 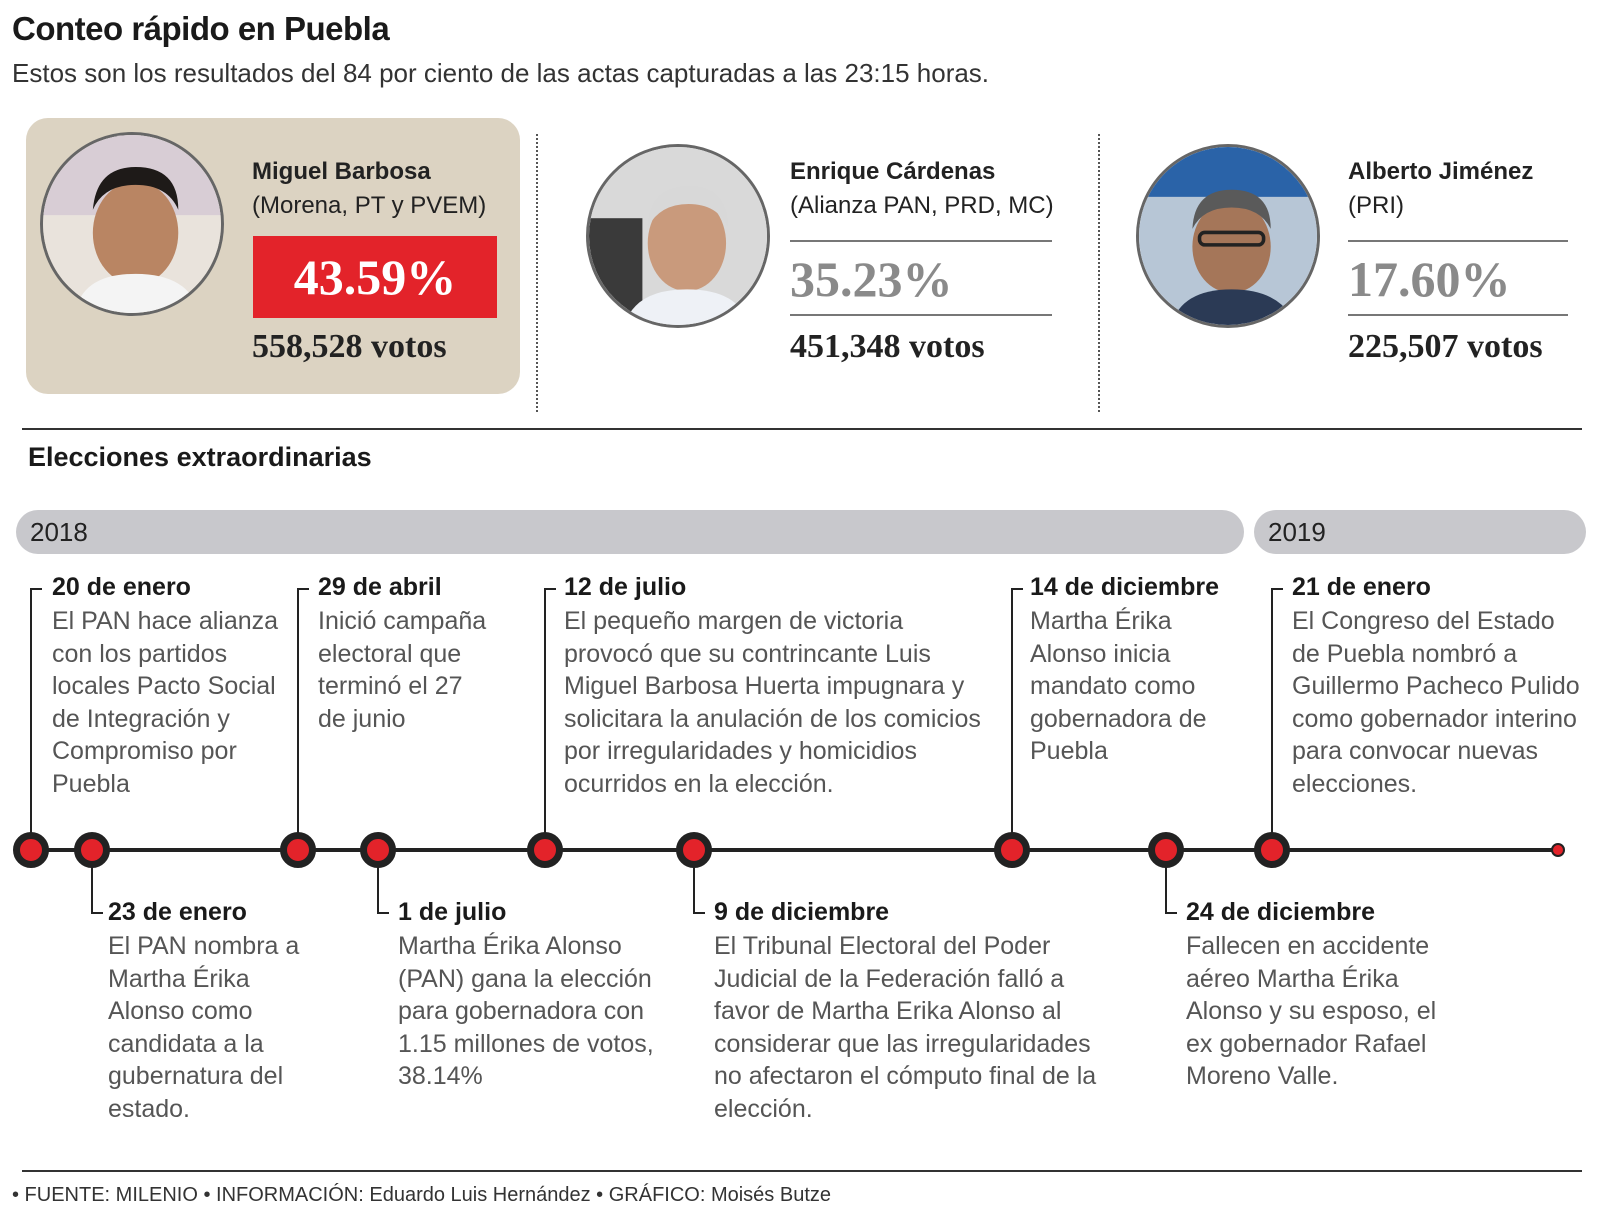 What do you see at coordinates (1420, 532) in the screenshot?
I see `year-bar-2019: 2019` at bounding box center [1420, 532].